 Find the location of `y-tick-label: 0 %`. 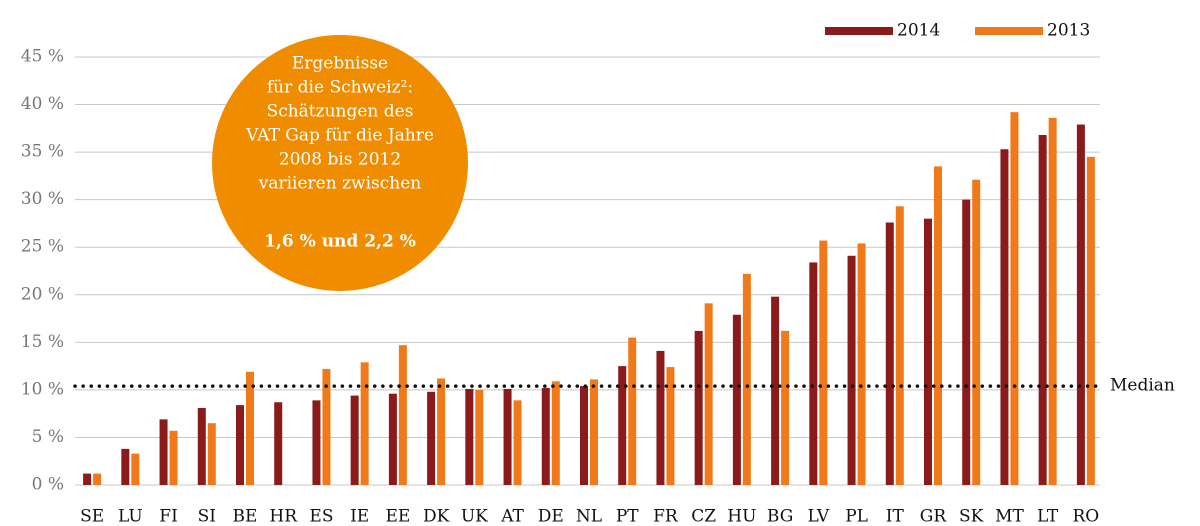

y-tick-label: 0 % is located at coordinates (48, 485).